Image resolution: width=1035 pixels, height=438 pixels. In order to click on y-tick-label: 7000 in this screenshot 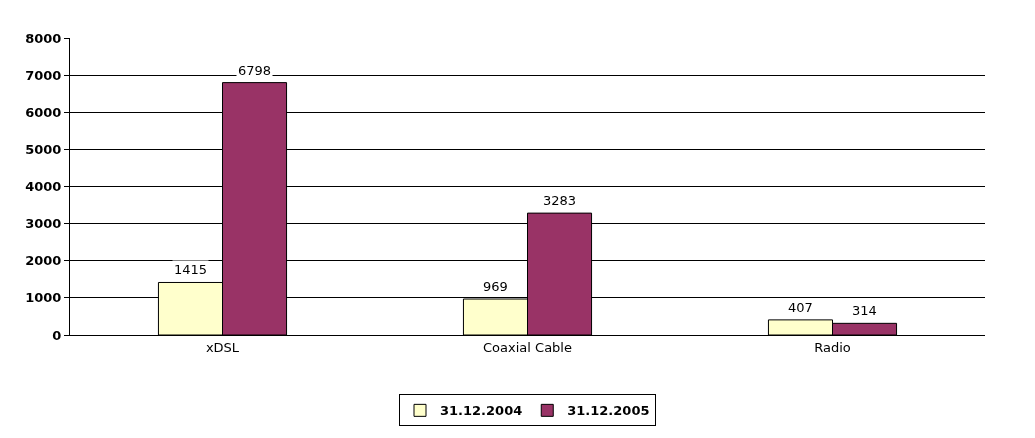, I will do `click(43, 75)`.